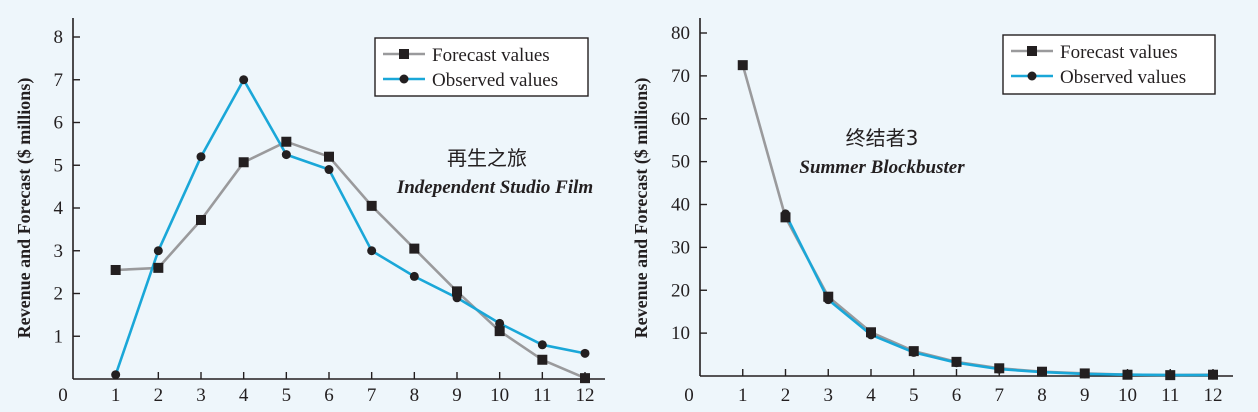 The width and height of the screenshot is (1258, 412). I want to click on y-tick-label: 60, so click(680, 119).